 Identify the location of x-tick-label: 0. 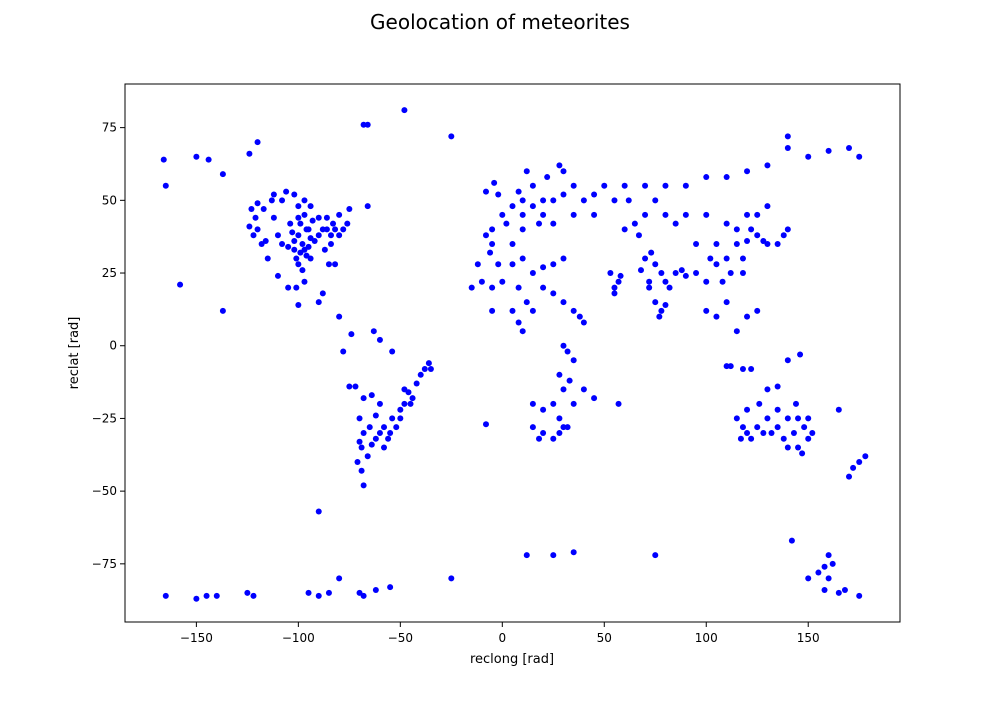
(502, 638).